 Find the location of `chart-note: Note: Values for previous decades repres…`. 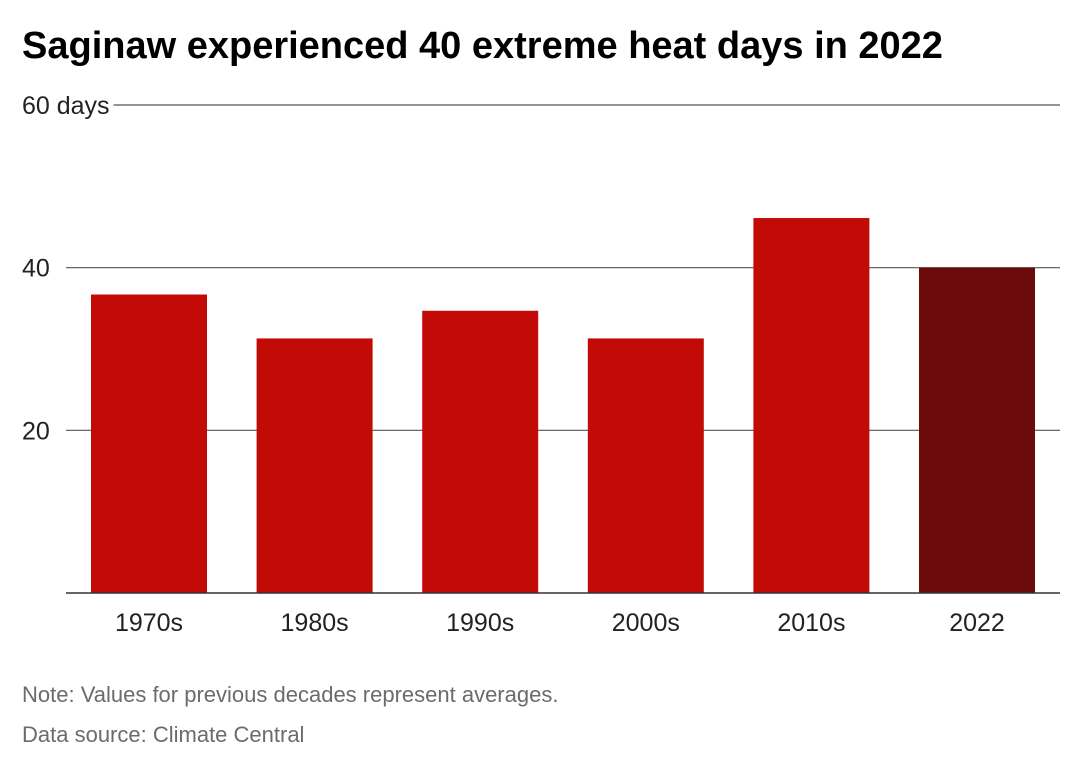

chart-note: Note: Values for previous decades repres… is located at coordinates (290, 694).